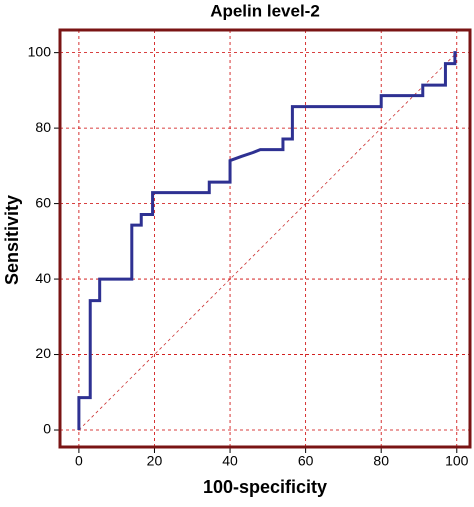 The image size is (474, 507). What do you see at coordinates (155, 461) in the screenshot?
I see `x-tick-label: 20` at bounding box center [155, 461].